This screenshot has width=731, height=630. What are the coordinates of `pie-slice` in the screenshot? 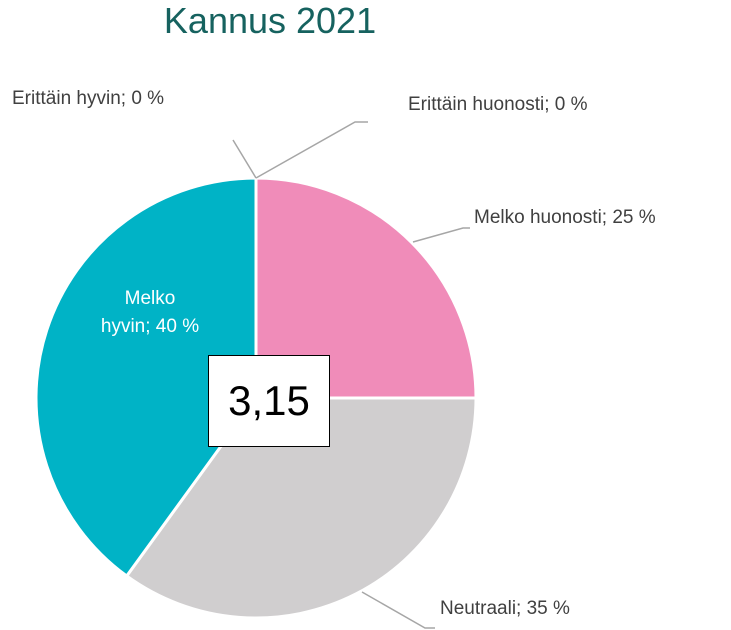 It's located at (366, 288).